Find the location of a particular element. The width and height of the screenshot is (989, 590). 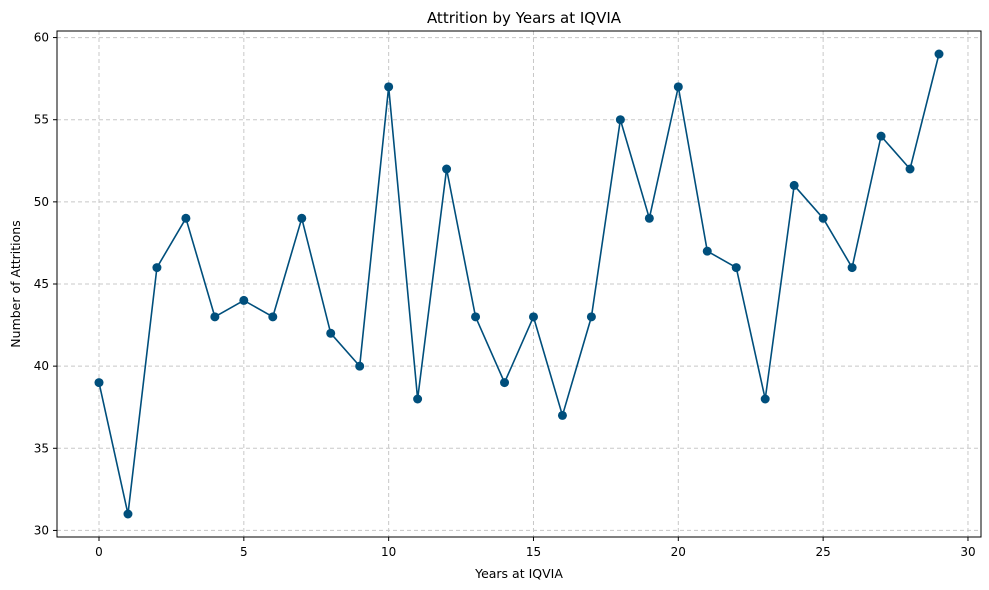

y-tick-label: 40 is located at coordinates (41, 366).